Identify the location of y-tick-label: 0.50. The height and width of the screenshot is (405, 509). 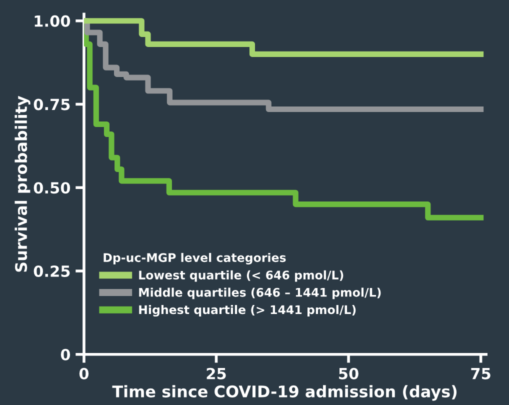
(52, 188).